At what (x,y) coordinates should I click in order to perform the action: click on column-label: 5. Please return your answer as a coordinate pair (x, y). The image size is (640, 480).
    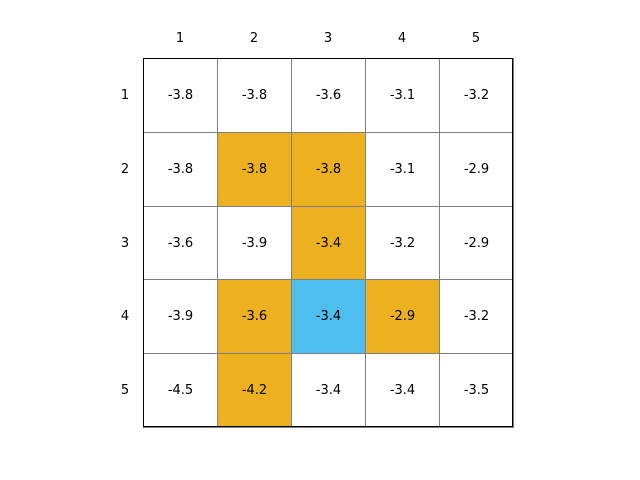
    Looking at the image, I should click on (476, 38).